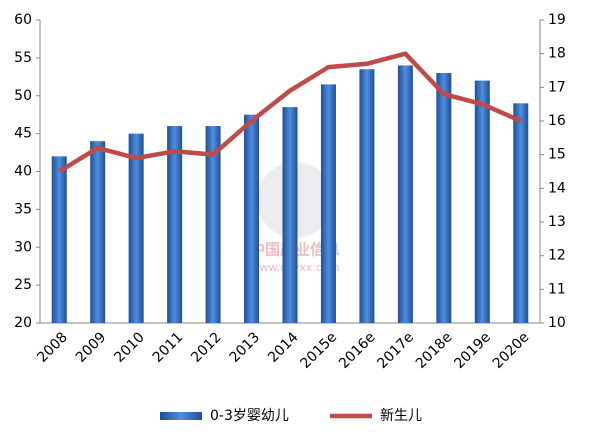 The height and width of the screenshot is (432, 590). Describe the element at coordinates (557, 87) in the screenshot. I see `y2-tick-label: 17` at that location.